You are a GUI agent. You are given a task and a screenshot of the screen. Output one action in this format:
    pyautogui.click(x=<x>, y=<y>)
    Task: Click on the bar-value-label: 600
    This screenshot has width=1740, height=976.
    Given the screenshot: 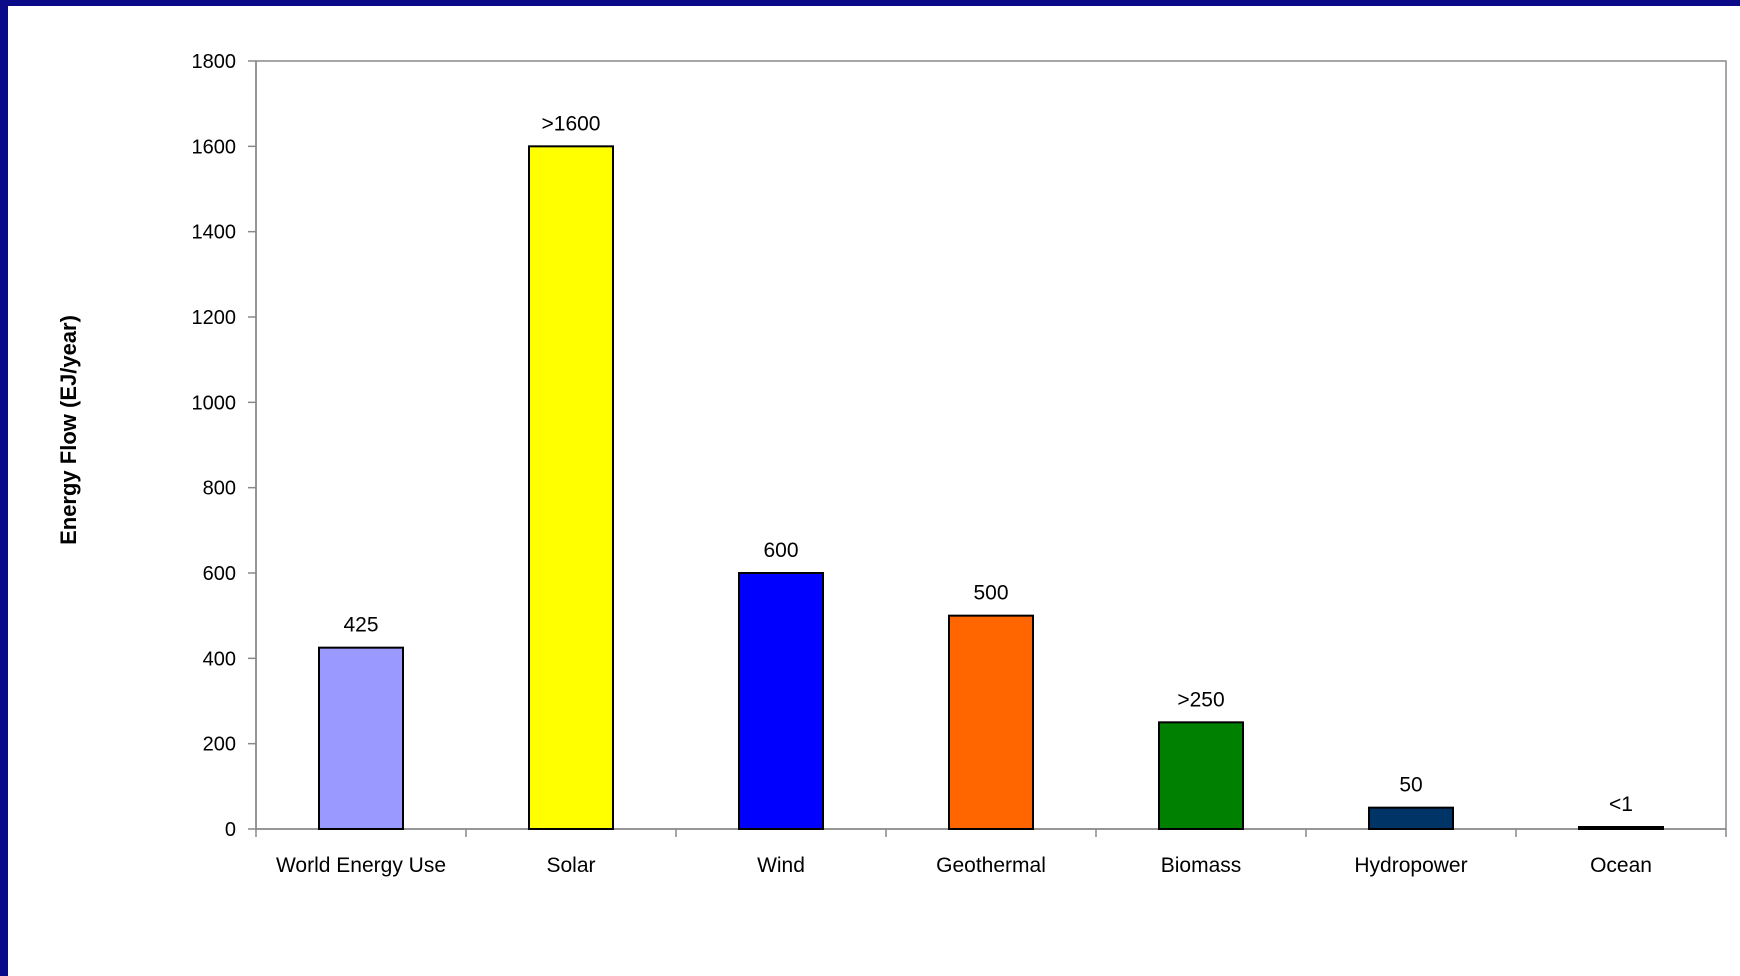 What is the action you would take?
    pyautogui.click(x=780, y=550)
    